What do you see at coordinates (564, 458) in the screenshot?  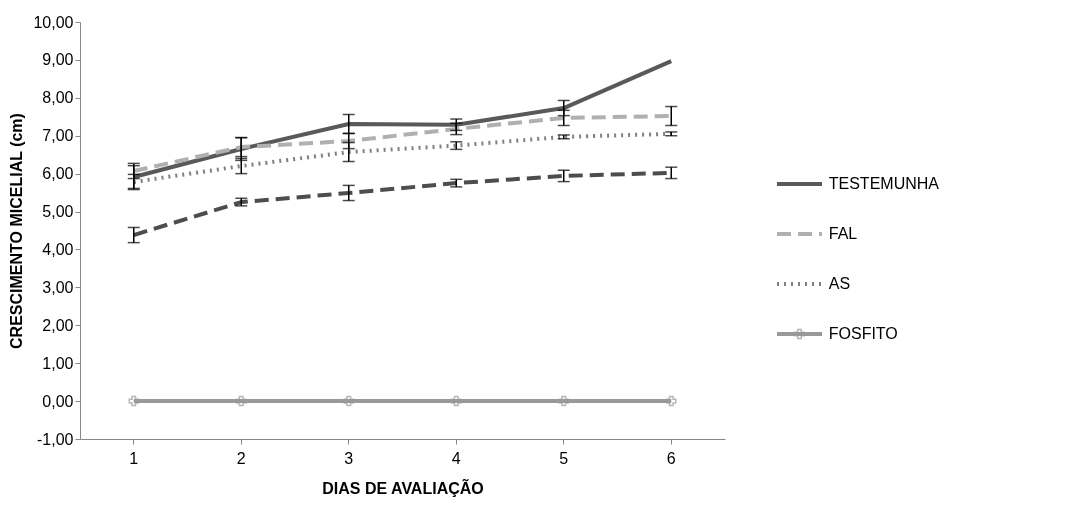 I see `x-tick-label: 5` at bounding box center [564, 458].